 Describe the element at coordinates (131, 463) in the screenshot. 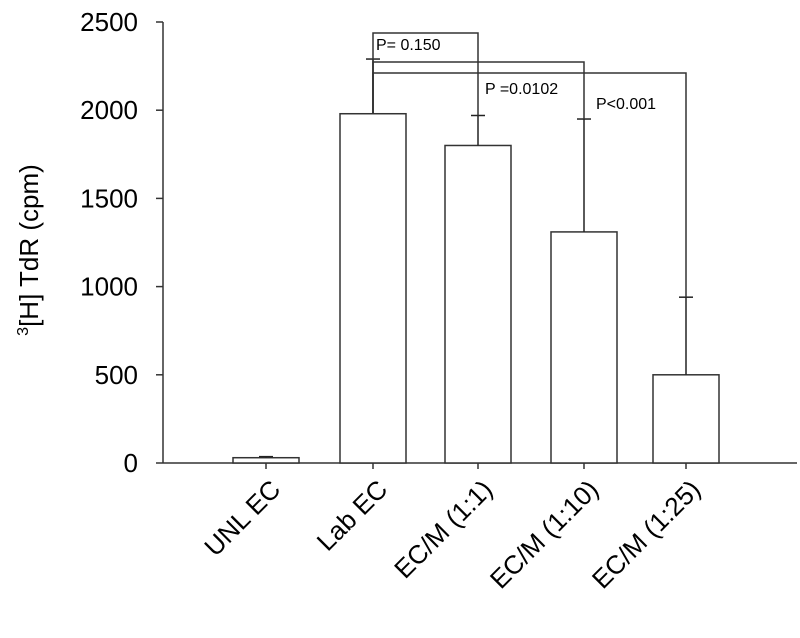

I see `y-tick-label: 0` at that location.